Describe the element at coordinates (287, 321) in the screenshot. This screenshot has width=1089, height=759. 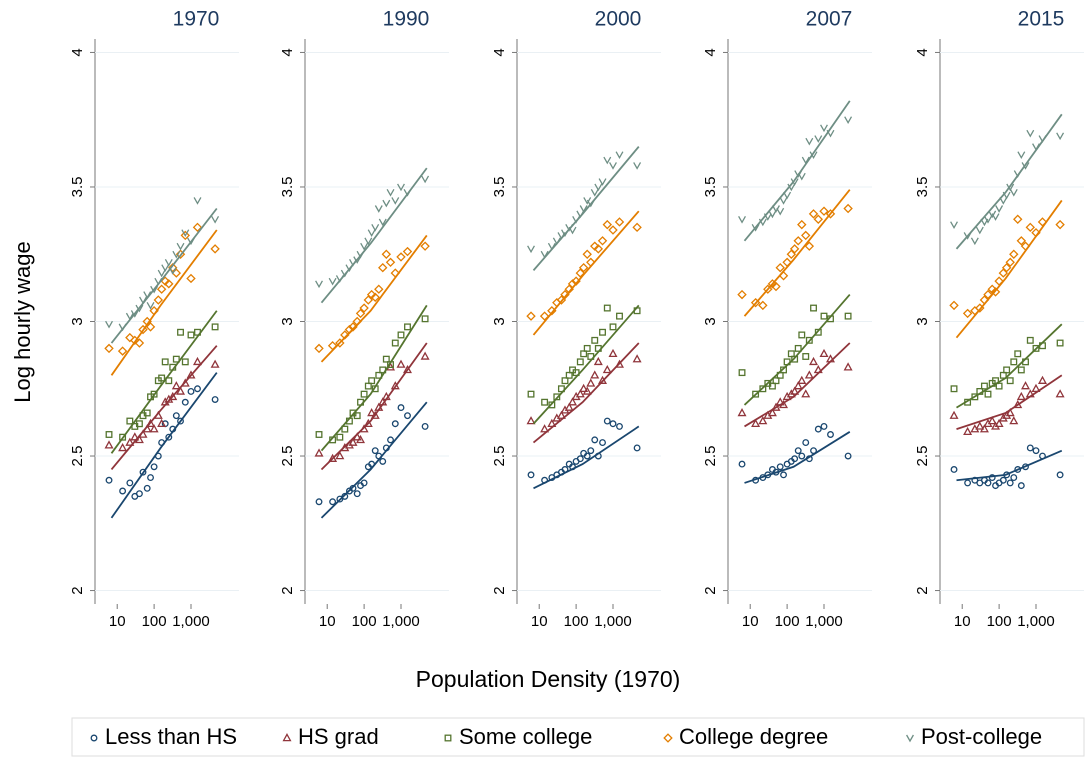
I see `y-tick-label: 3` at that location.